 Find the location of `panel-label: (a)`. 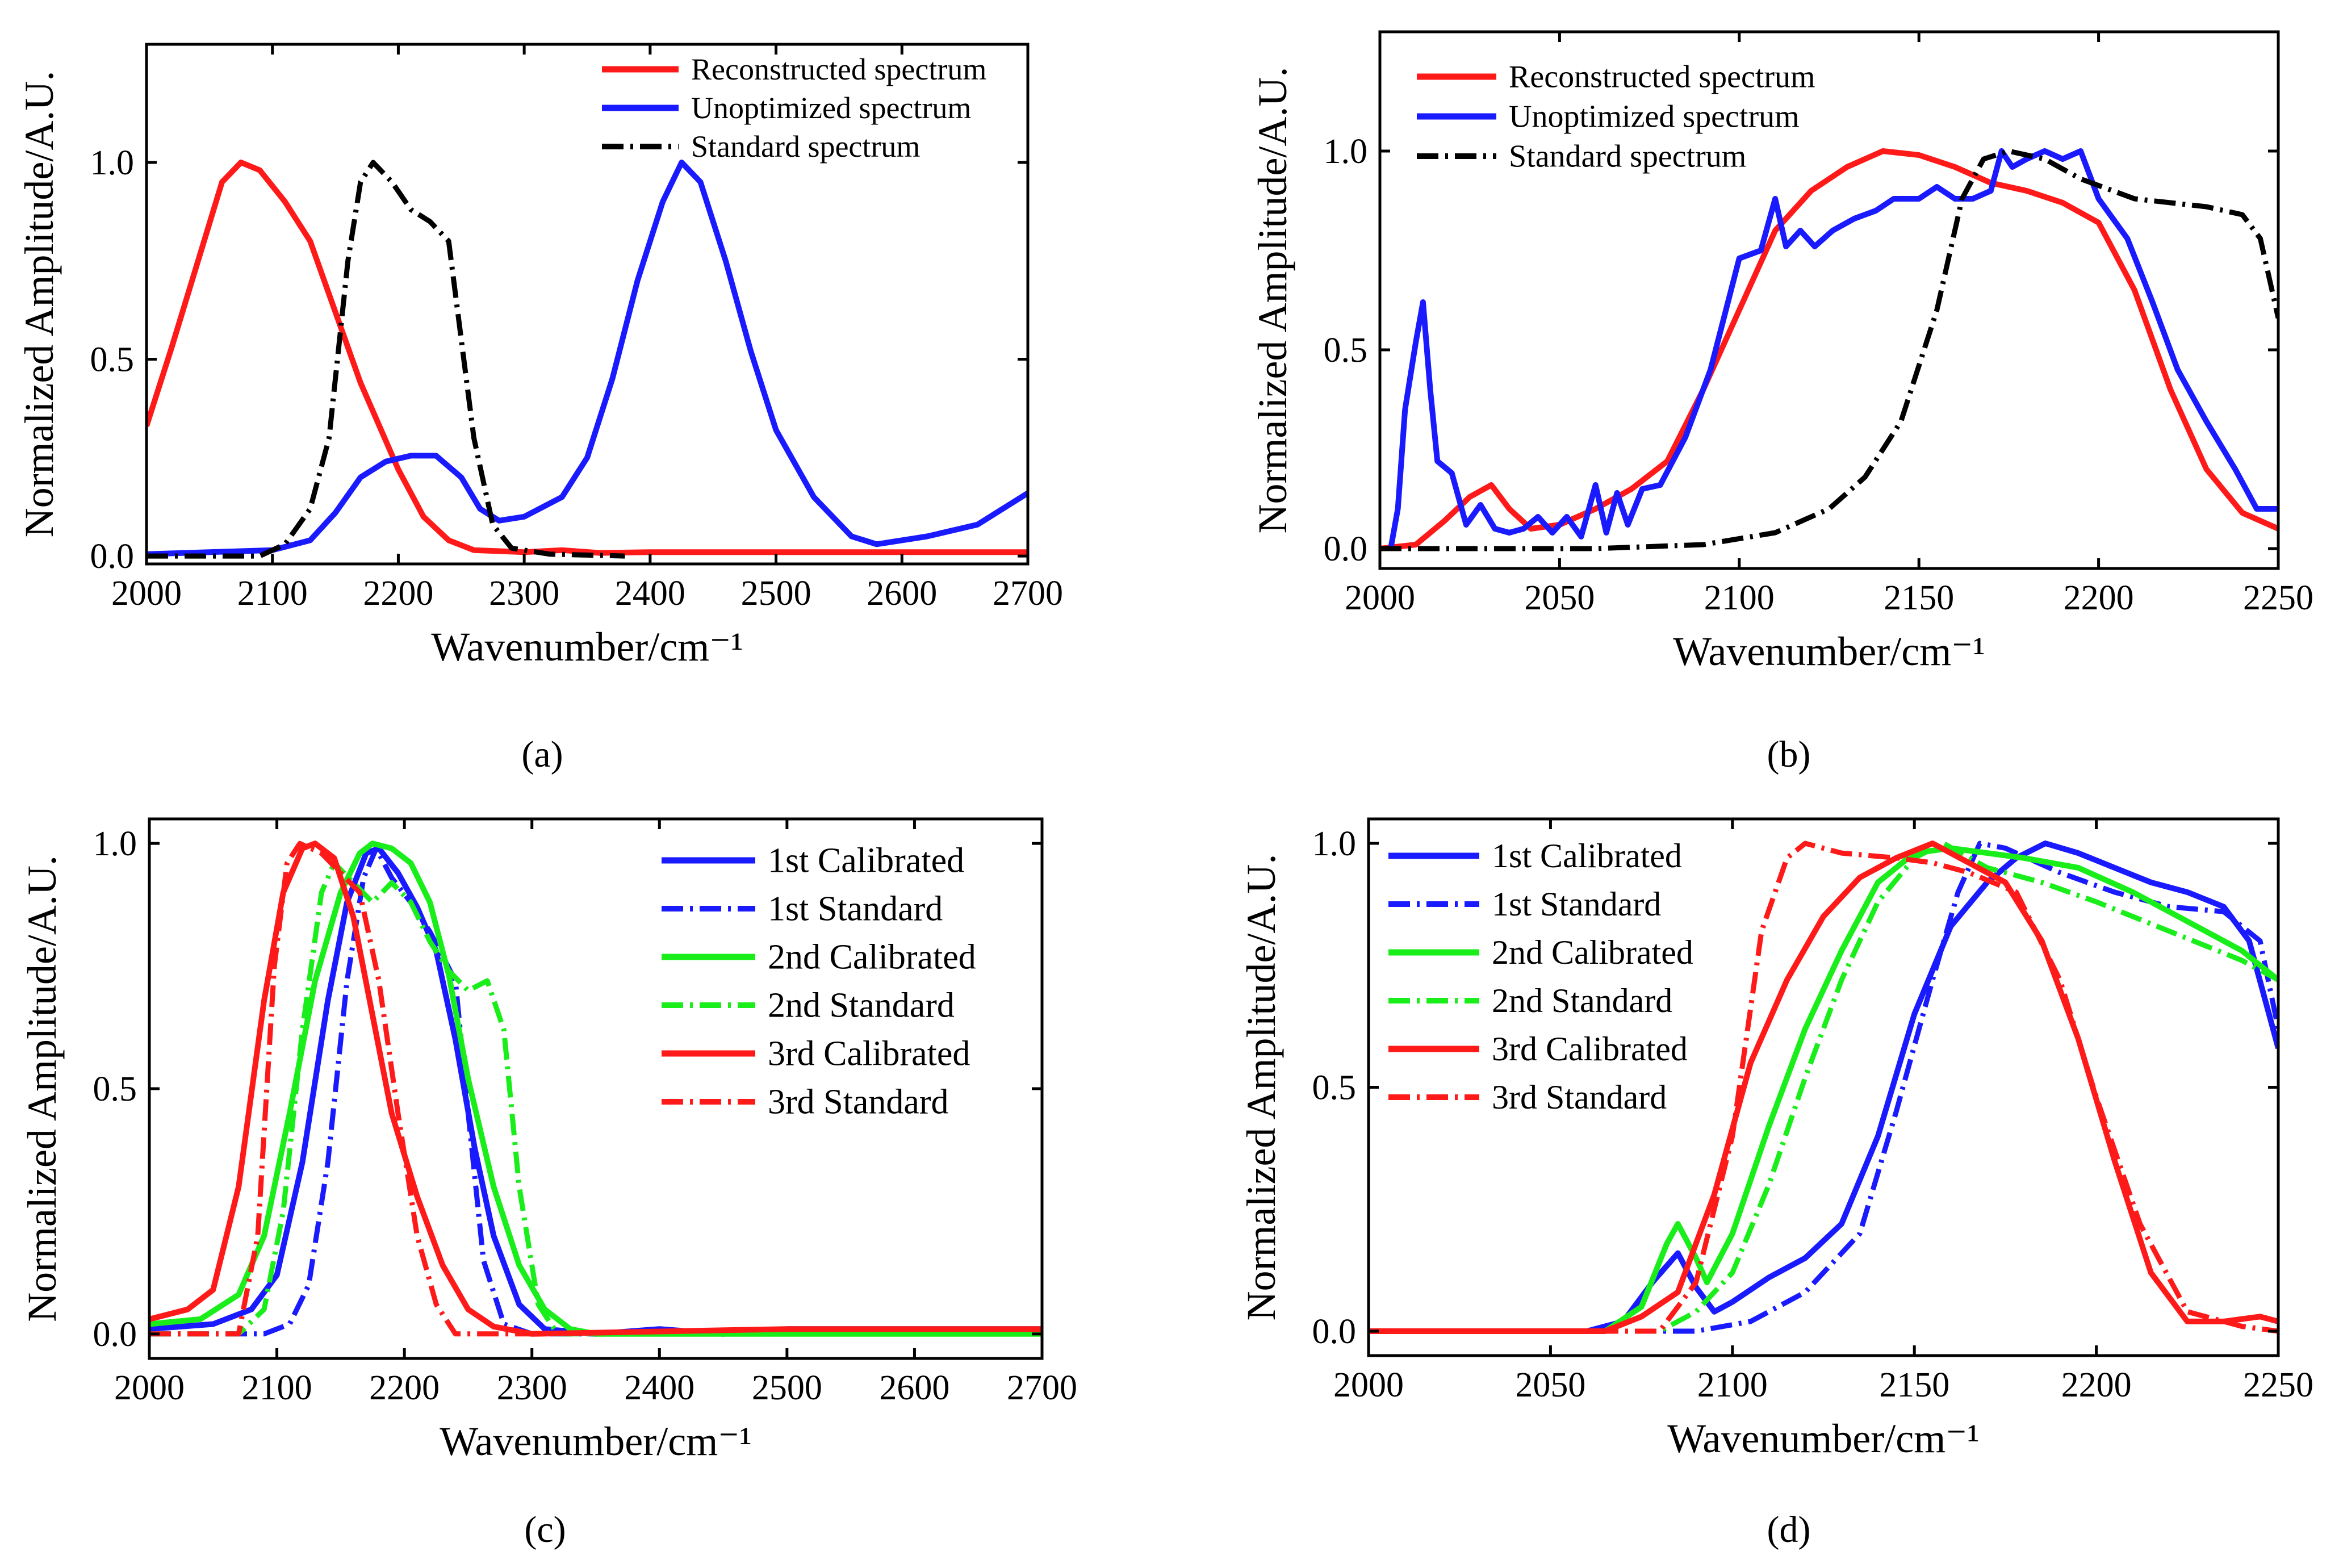

panel-label: (a) is located at coordinates (542, 754).